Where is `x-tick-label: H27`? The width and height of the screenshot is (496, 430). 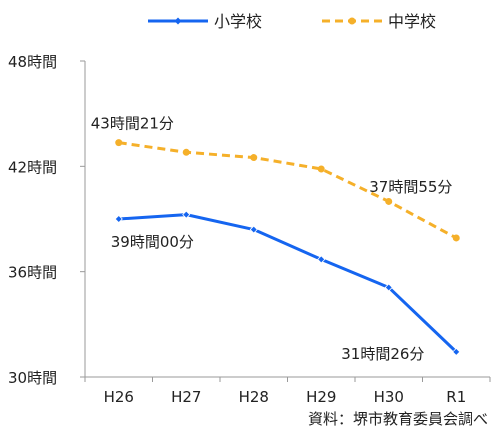 x-tick-label: H27 is located at coordinates (186, 397).